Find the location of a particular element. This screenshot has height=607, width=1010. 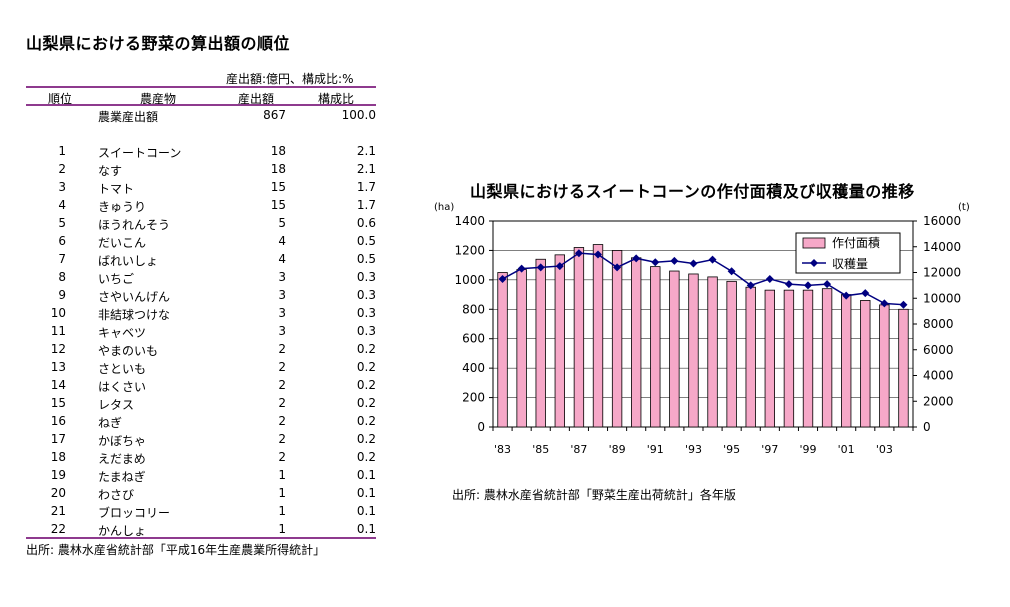

bar-'03 is located at coordinates (884, 366).